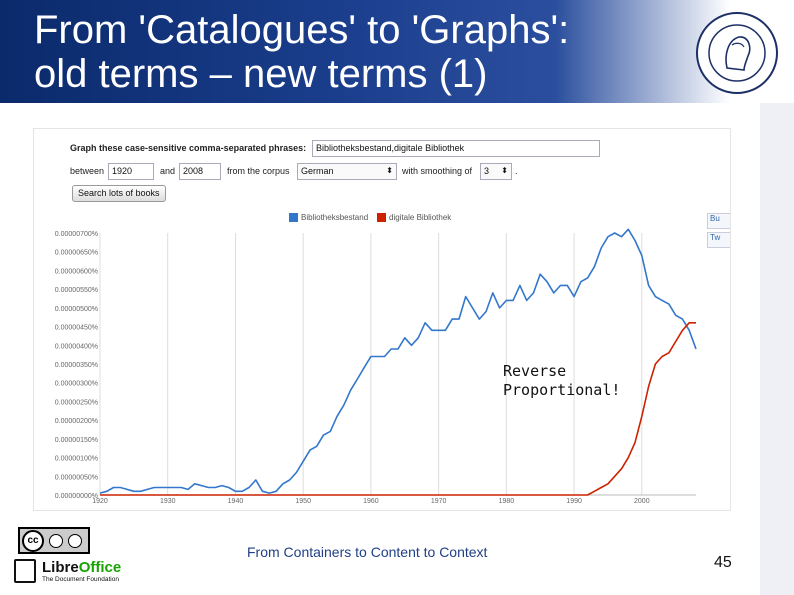  What do you see at coordinates (718, 221) in the screenshot?
I see `share-button-bu: Bu` at bounding box center [718, 221].